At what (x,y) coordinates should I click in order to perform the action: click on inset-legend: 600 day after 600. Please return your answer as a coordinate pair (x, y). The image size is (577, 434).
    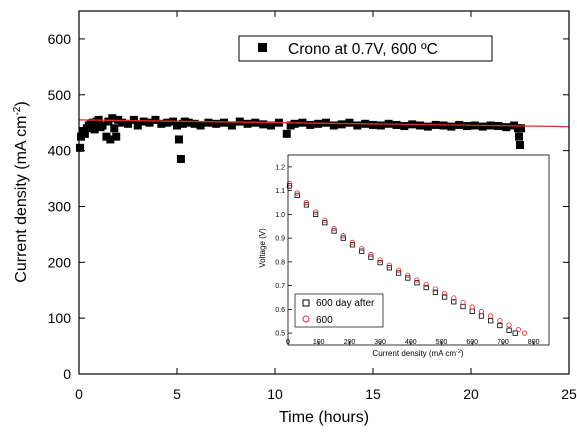
    Looking at the image, I should click on (339, 310).